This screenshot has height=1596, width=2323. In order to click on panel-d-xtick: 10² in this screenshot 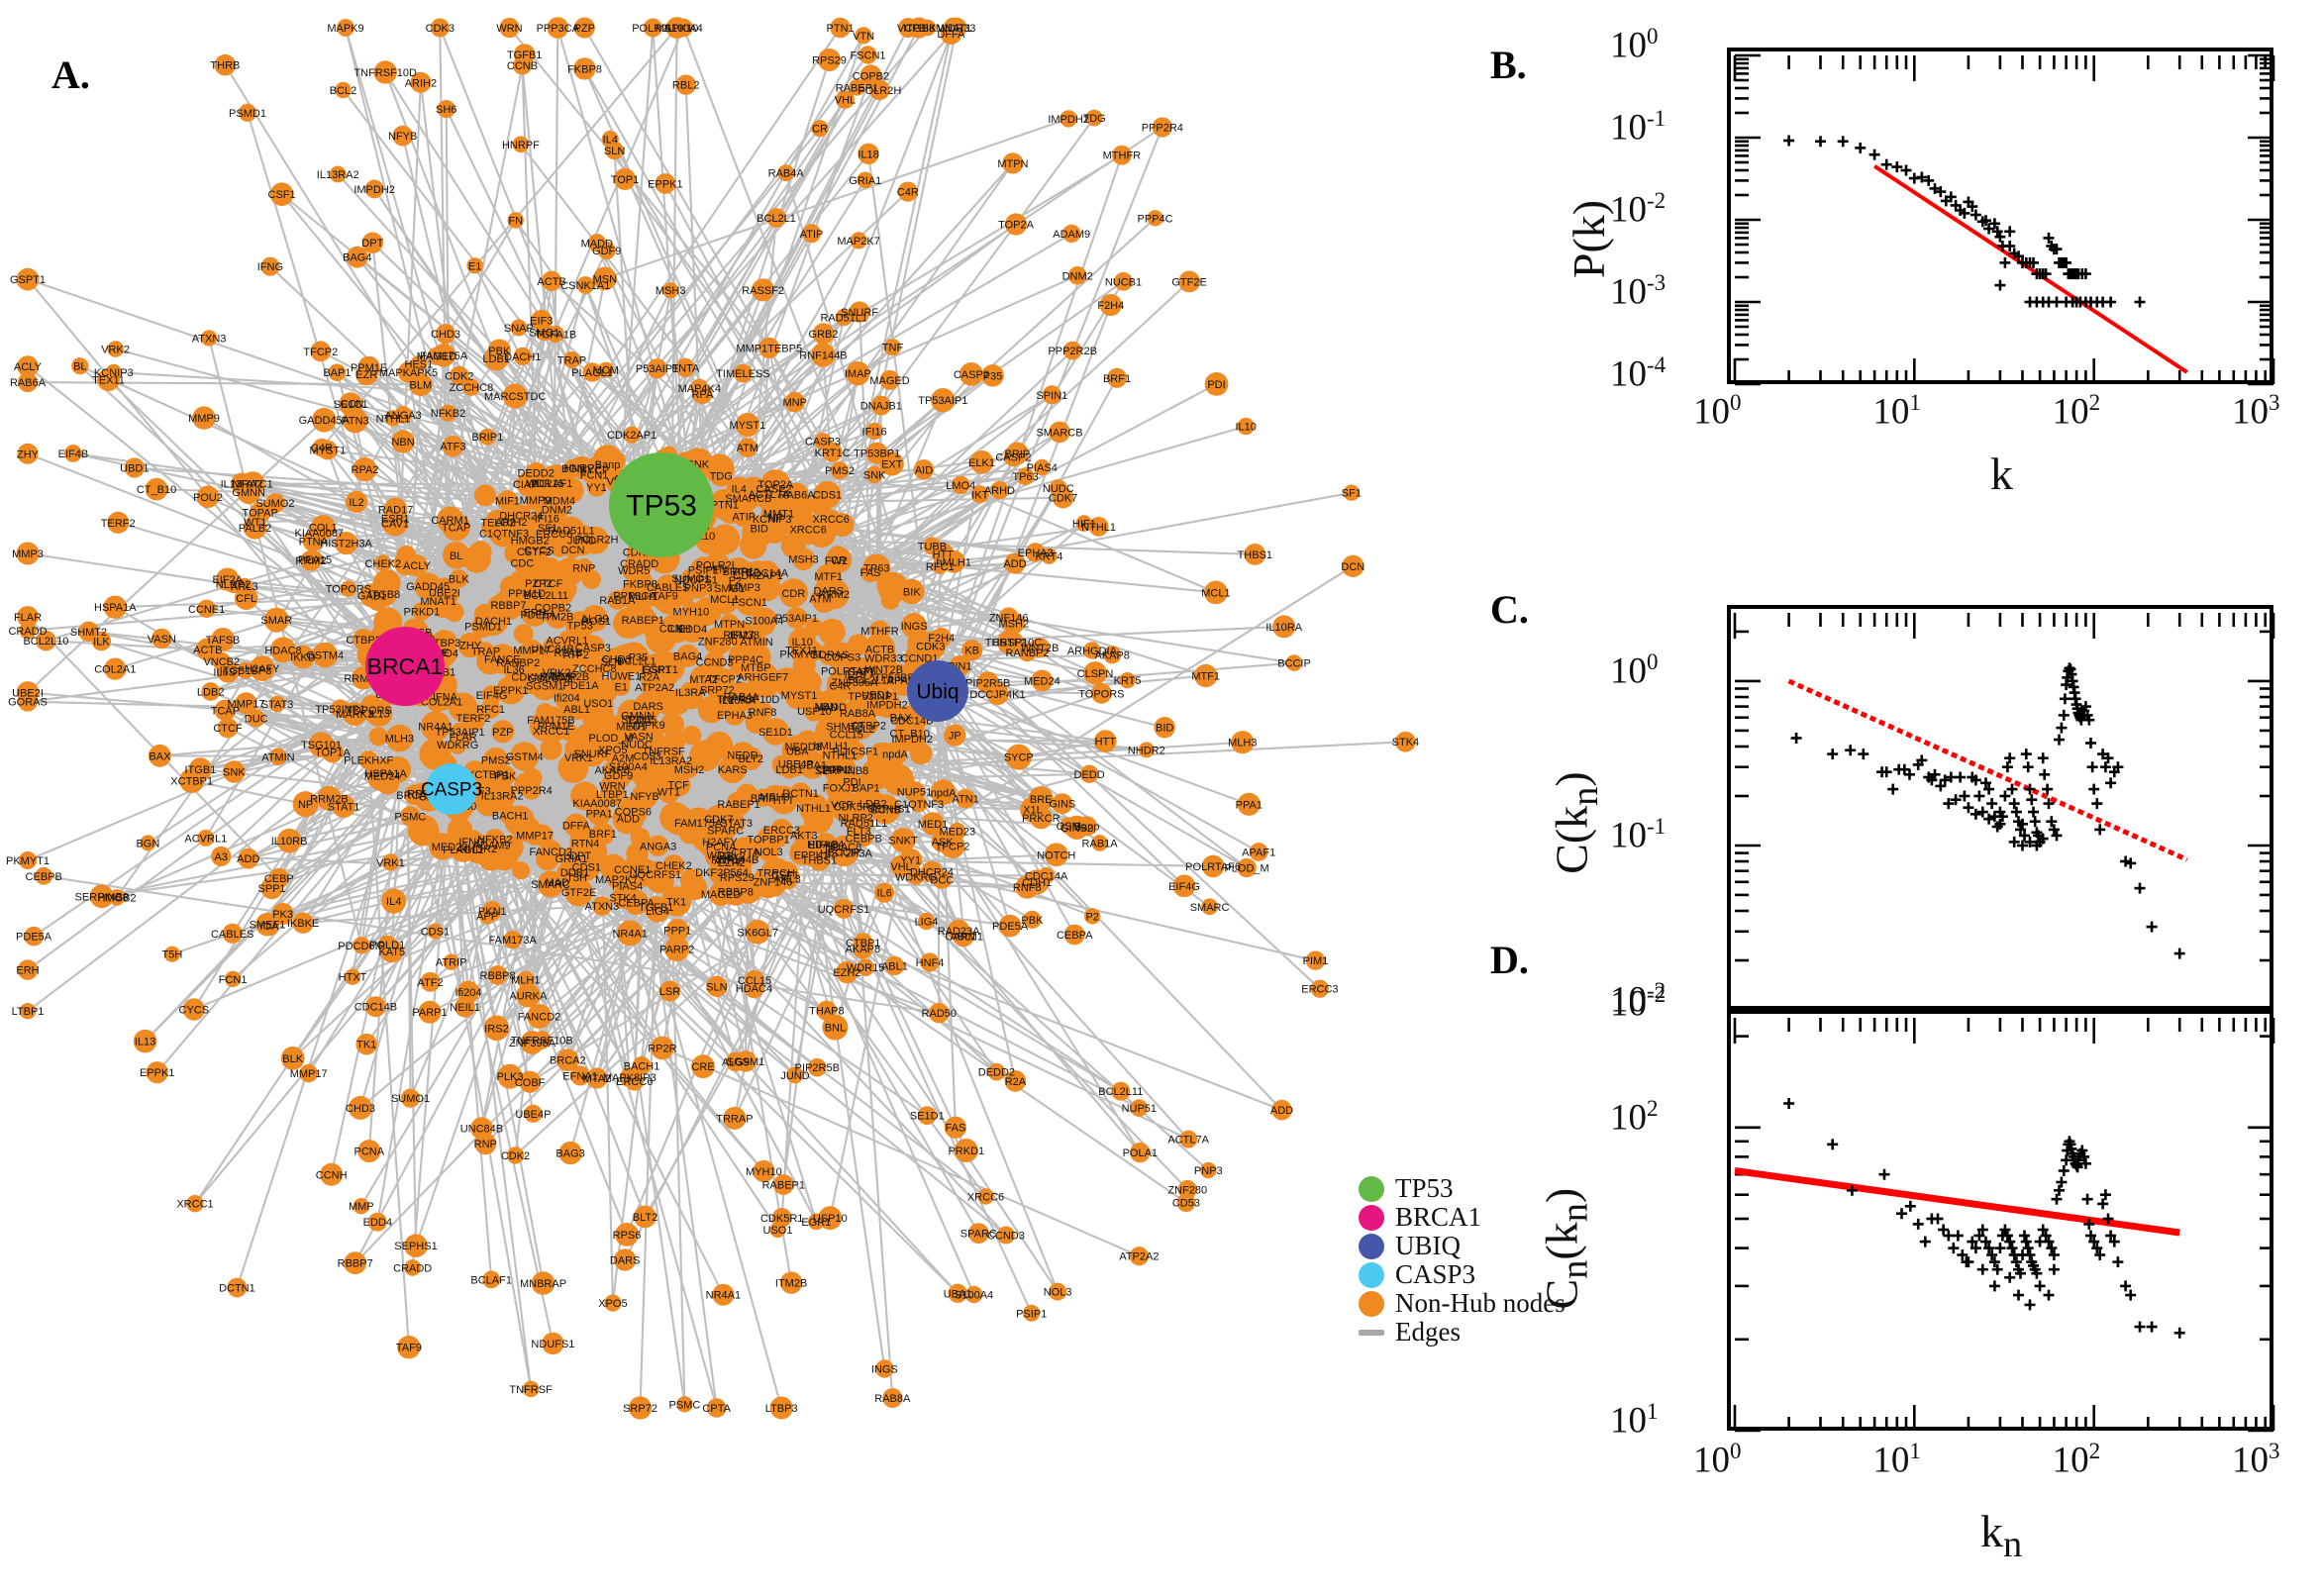, I will do `click(2076, 1460)`.